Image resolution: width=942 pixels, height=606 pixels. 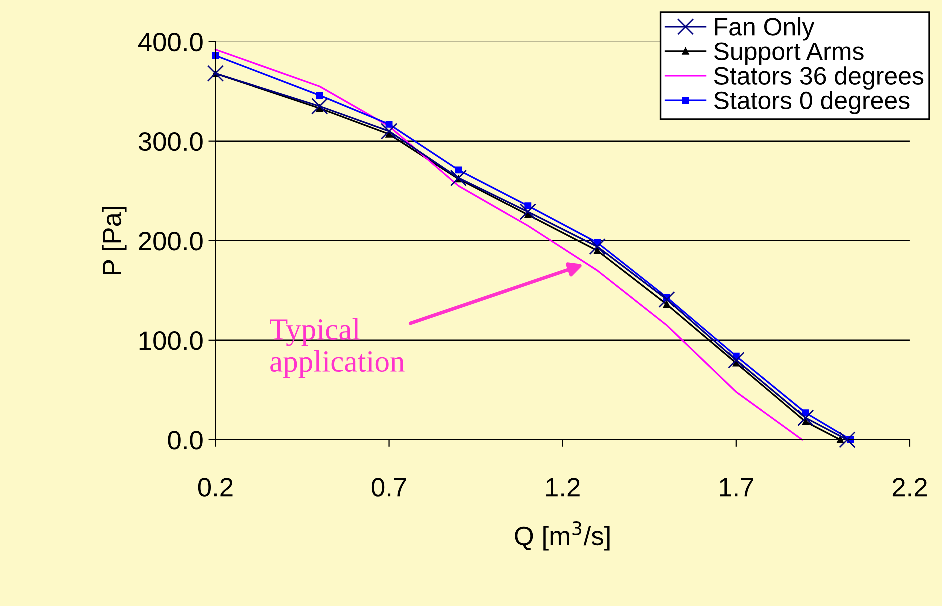 What do you see at coordinates (819, 78) in the screenshot?
I see `legend-label: Stators 36 degrees` at bounding box center [819, 78].